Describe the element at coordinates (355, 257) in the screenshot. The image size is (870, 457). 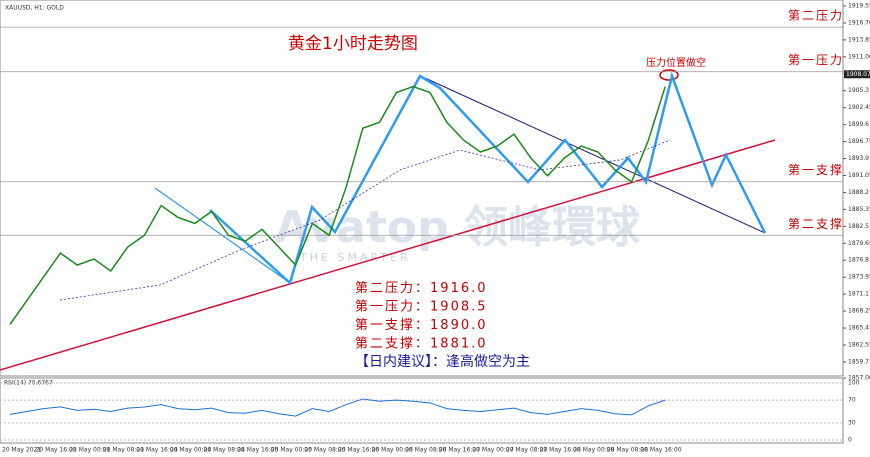
I see `watermark-sub: THE SMARTER` at that location.